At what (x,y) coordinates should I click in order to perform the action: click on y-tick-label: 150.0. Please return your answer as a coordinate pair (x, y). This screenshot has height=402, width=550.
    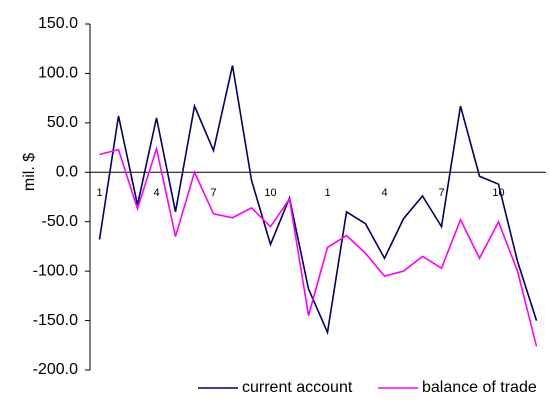
    Looking at the image, I should click on (58, 23).